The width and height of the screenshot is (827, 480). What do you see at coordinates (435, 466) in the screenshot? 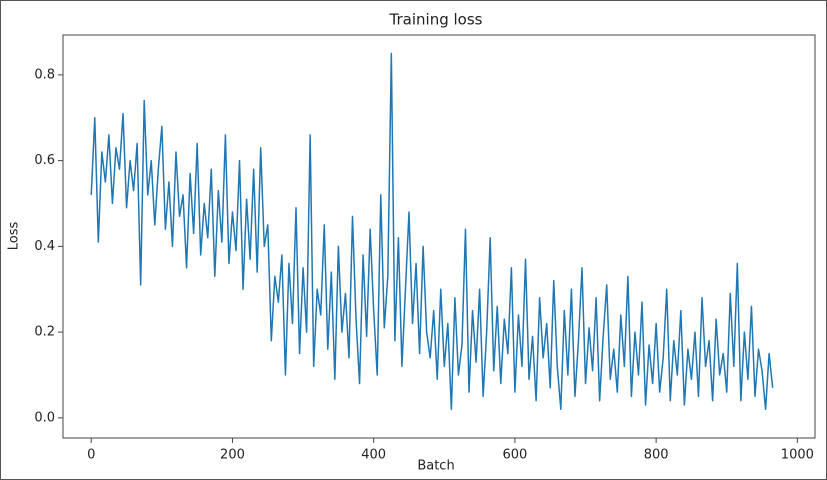
I see `x-axis-label: Batch` at bounding box center [435, 466].